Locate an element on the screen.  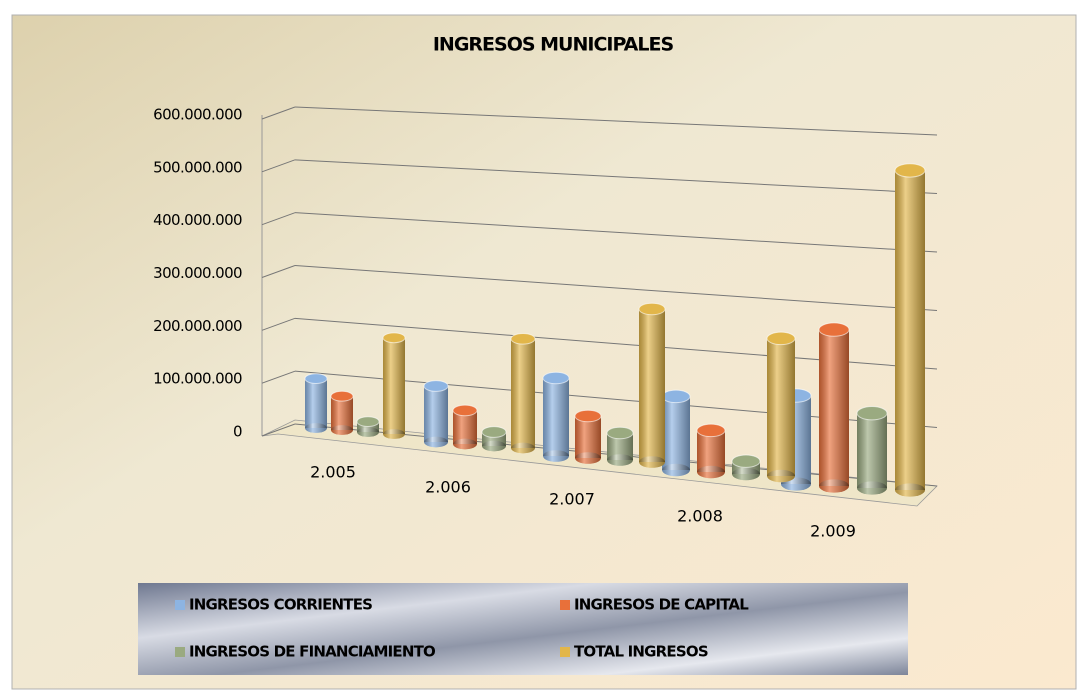
legend-label: INGRESOS CORRIENTES is located at coordinates (280, 605).